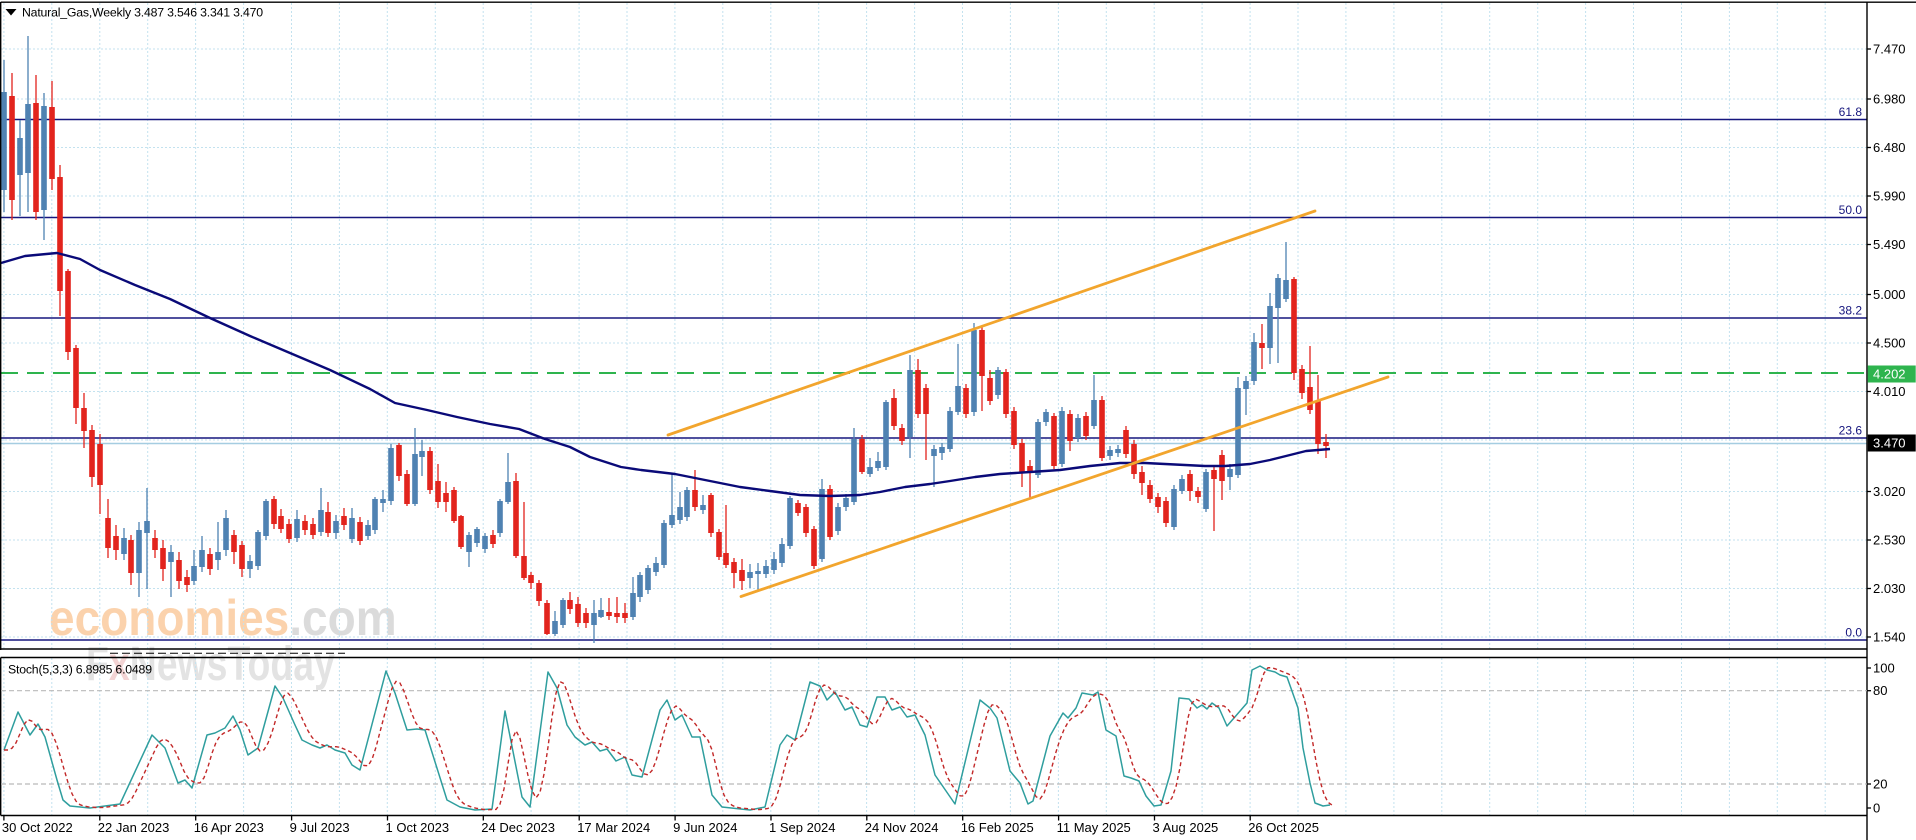 The width and height of the screenshot is (1916, 840). I want to click on svg-text: 1 Sep 2024, so click(802, 827).